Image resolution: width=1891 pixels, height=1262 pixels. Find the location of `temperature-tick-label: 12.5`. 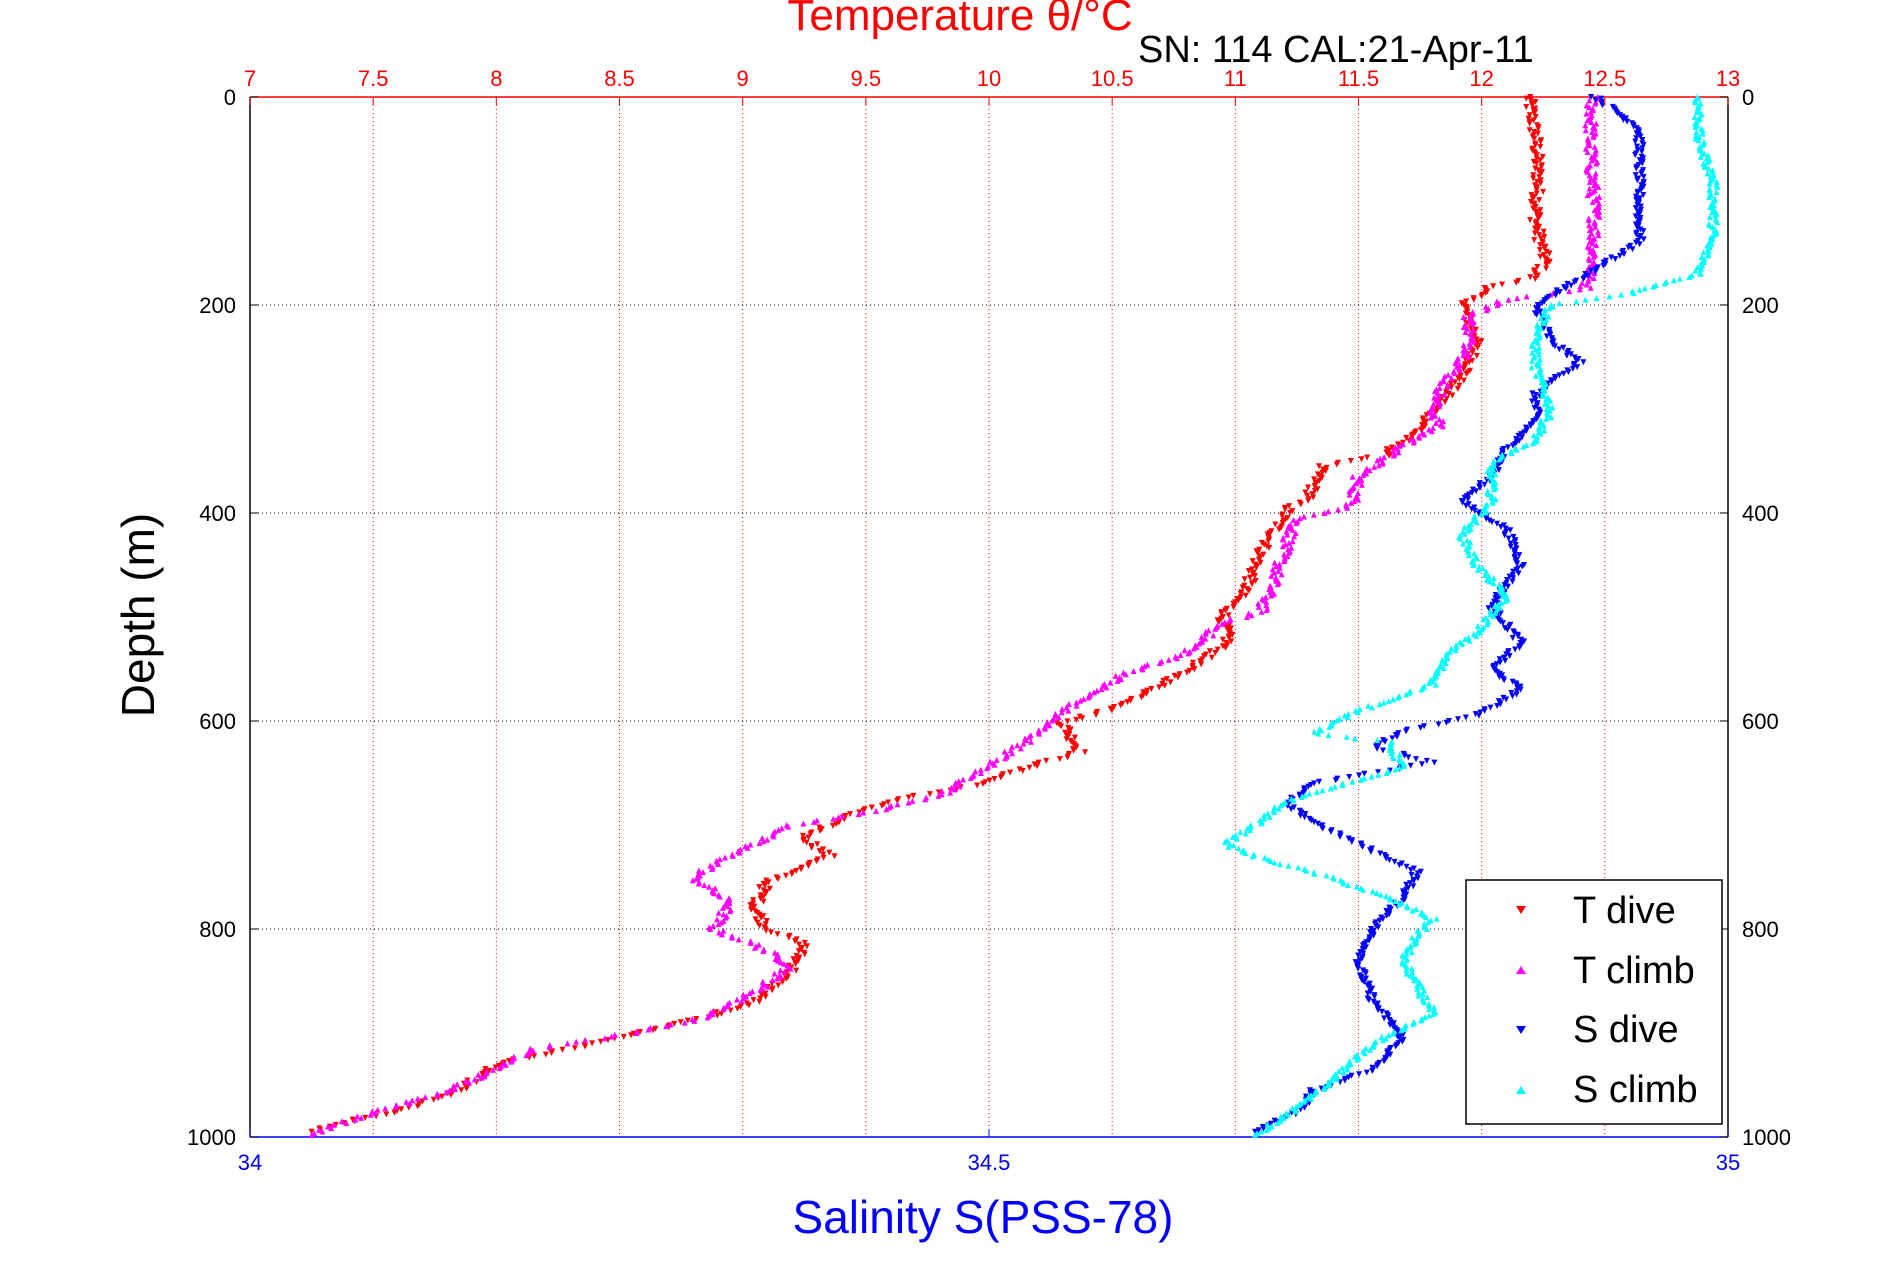

temperature-tick-label: 12.5 is located at coordinates (1604, 78).